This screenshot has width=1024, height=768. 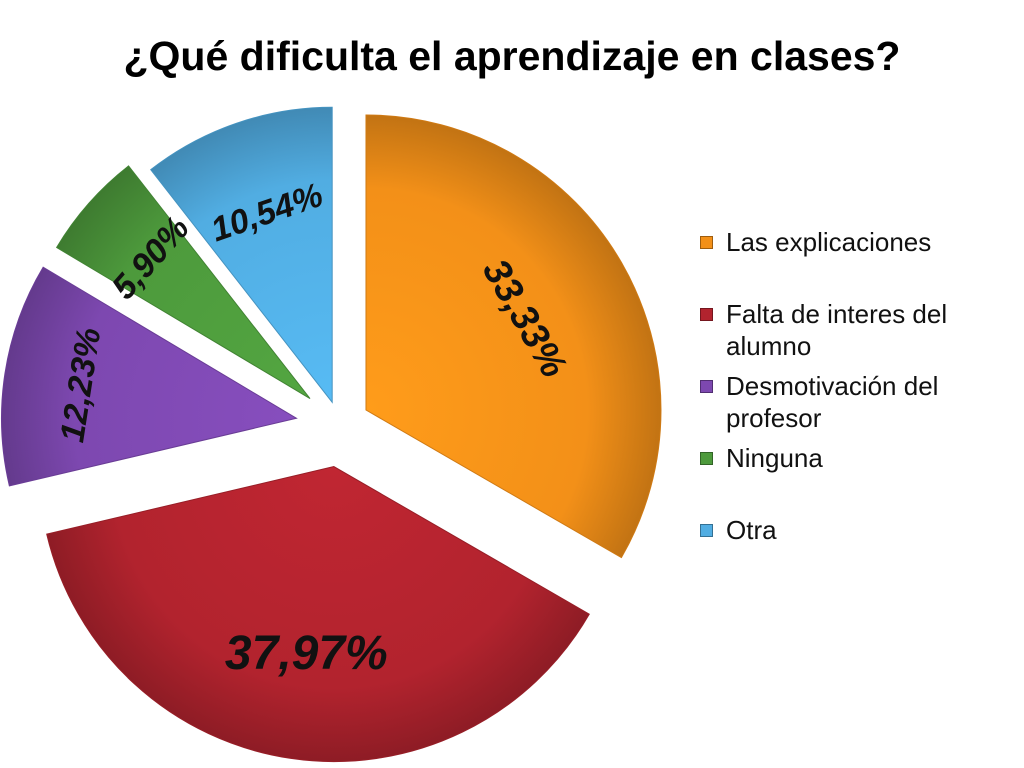 I want to click on legend-label: Las explicaciones, so click(x=829, y=242).